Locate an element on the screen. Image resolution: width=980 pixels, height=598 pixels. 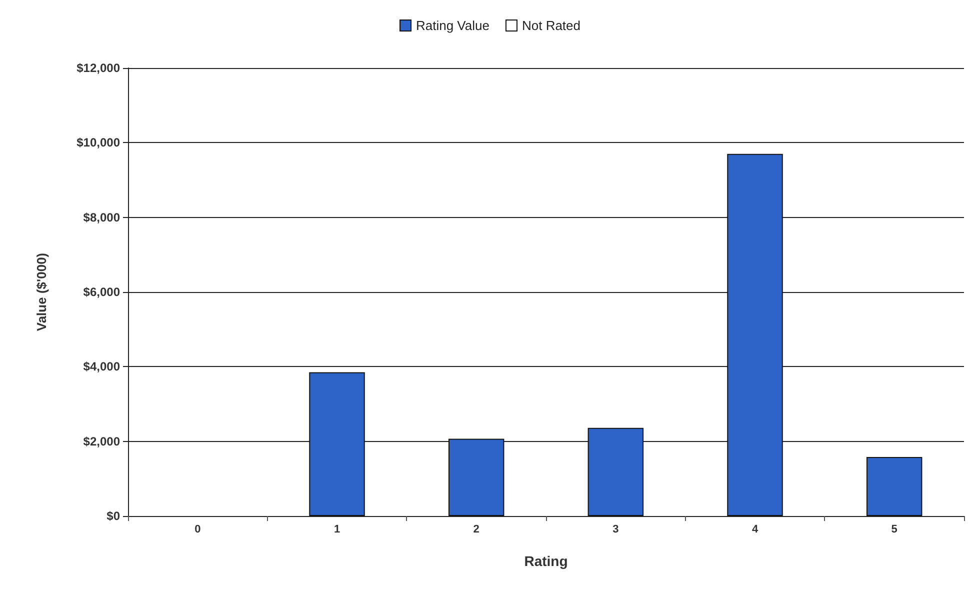
x-tick-label: 3 is located at coordinates (615, 530).